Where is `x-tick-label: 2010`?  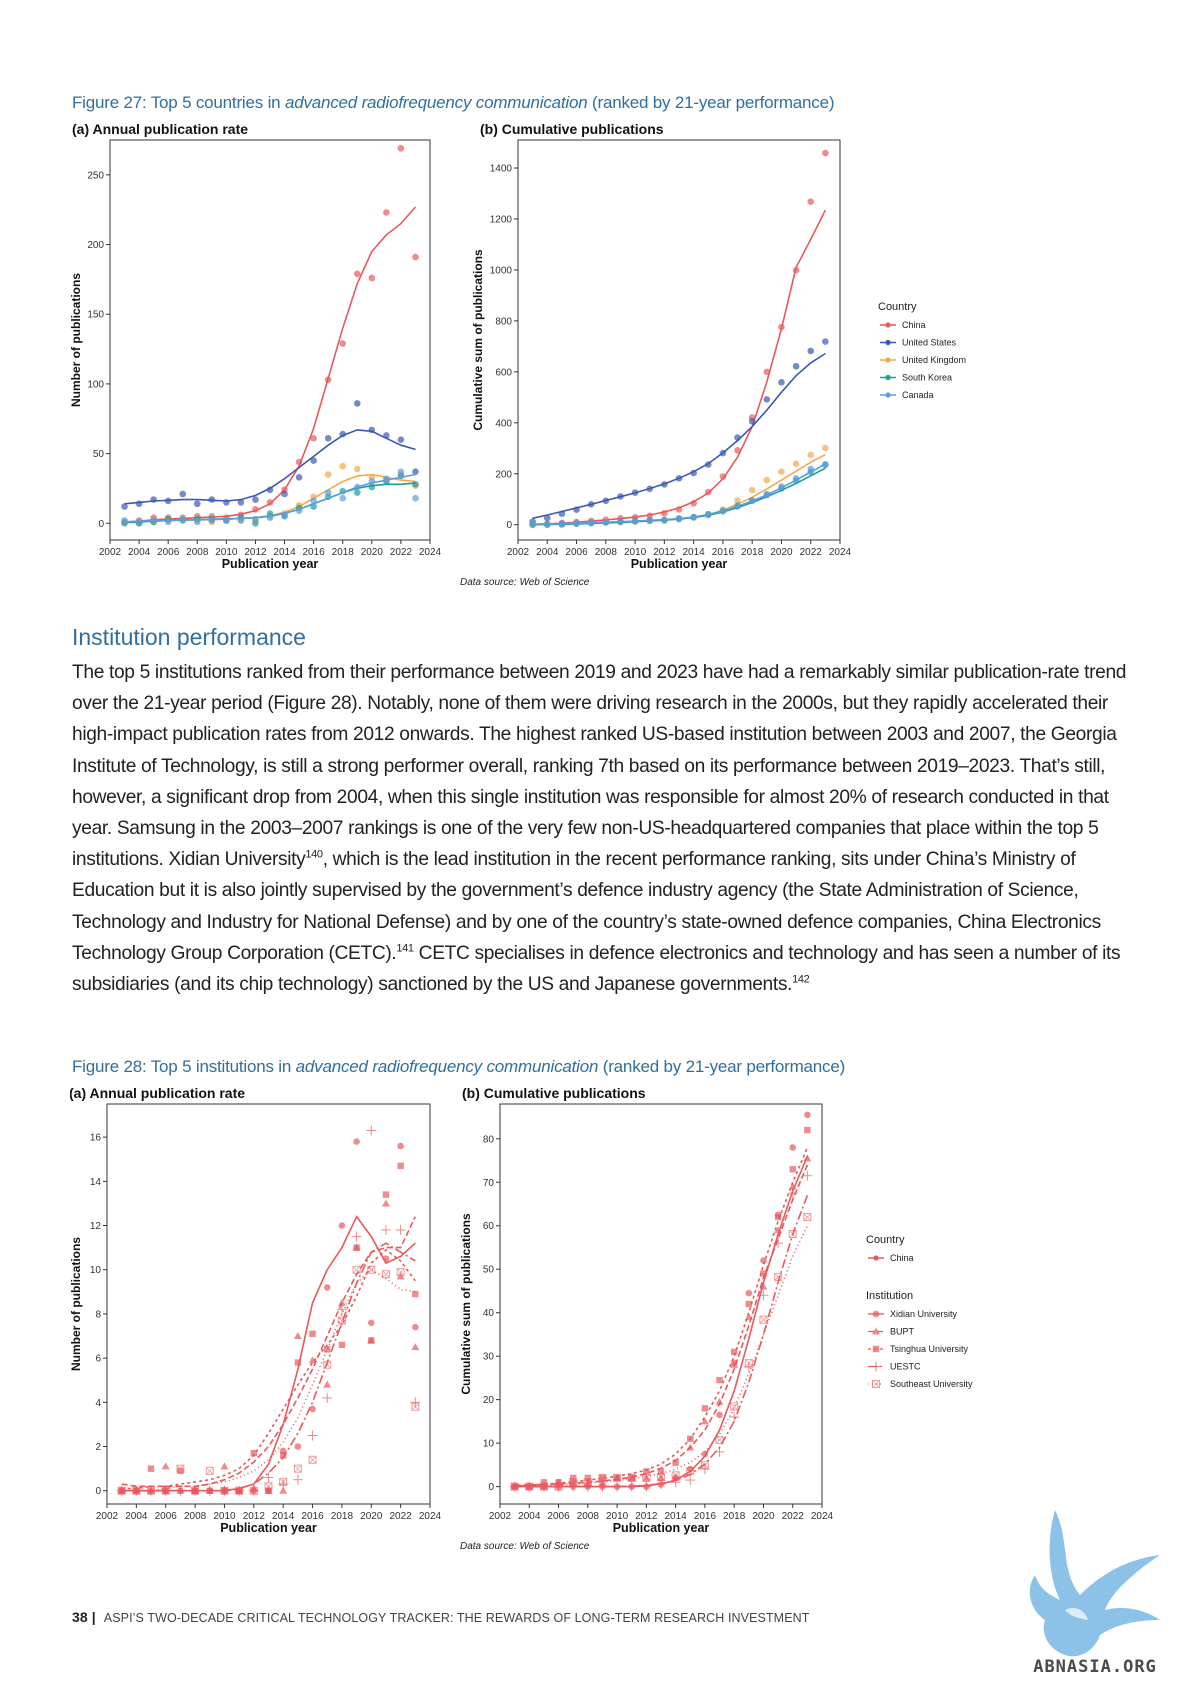
x-tick-label: 2010 is located at coordinates (226, 552).